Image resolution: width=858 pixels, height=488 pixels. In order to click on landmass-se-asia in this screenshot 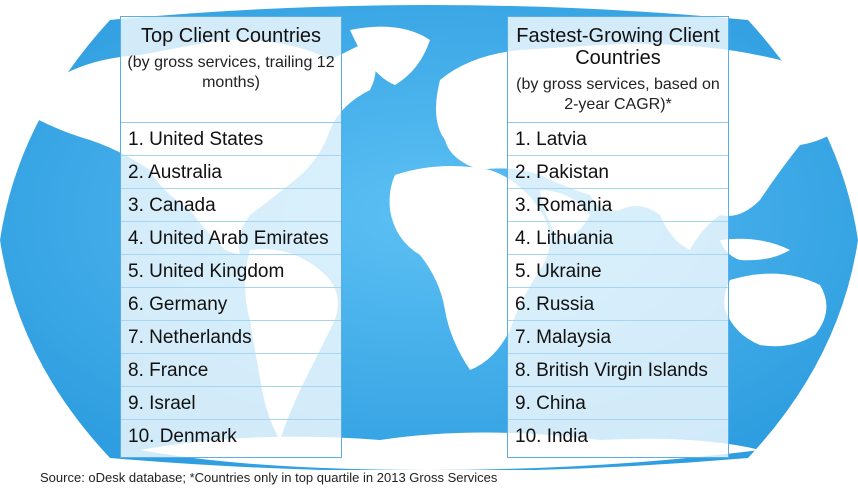, I will do `click(755, 249)`.